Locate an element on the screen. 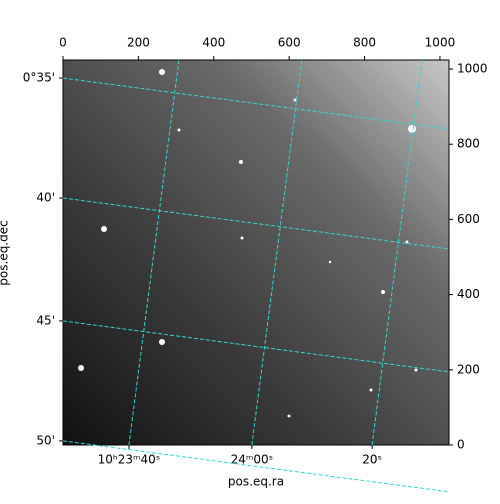  y-tick-label: 200 is located at coordinates (468, 369).